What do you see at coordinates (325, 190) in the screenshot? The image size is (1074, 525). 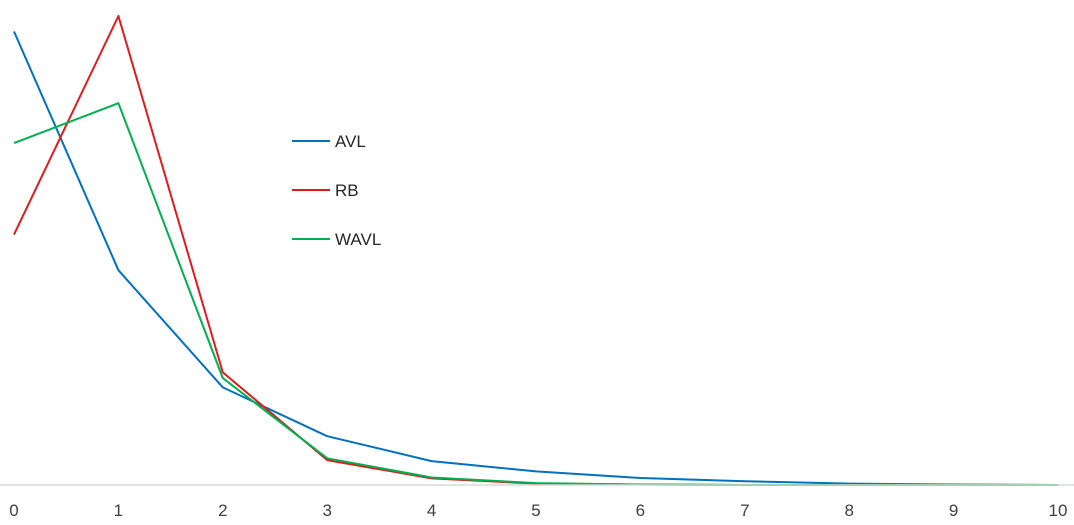 I see `legend-item-rb: RB` at bounding box center [325, 190].